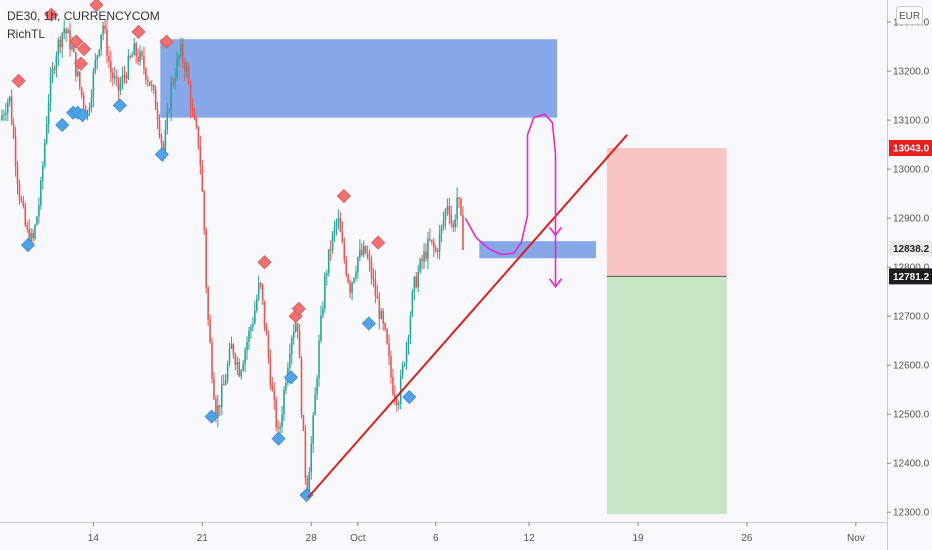  Describe the element at coordinates (555, 231) in the screenshot. I see `projection-arrowhead-mid` at that location.